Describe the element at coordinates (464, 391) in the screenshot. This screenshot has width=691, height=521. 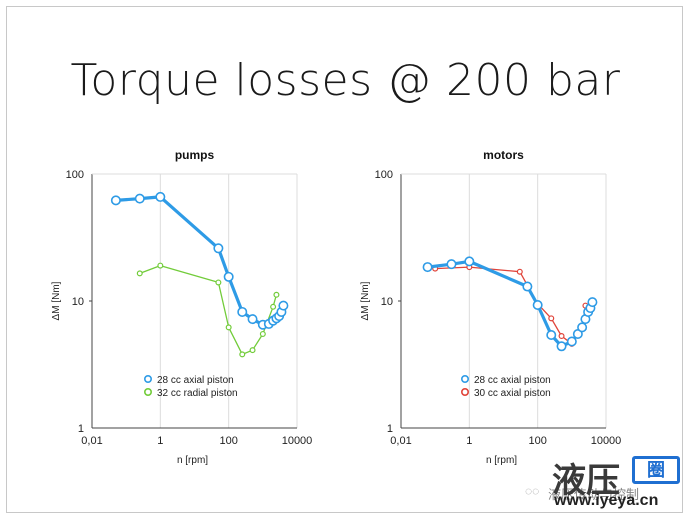
I see `chart2-legend-2-marker` at that location.